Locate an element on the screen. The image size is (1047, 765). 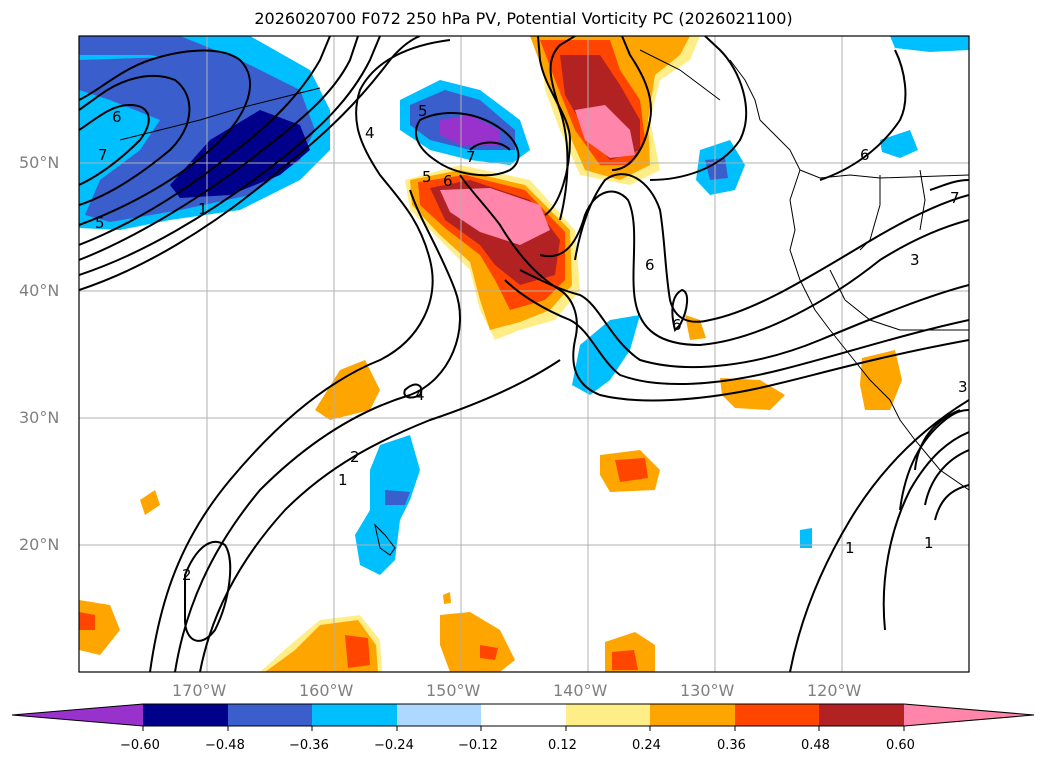
colorbar-extend-right is located at coordinates (969, 715).